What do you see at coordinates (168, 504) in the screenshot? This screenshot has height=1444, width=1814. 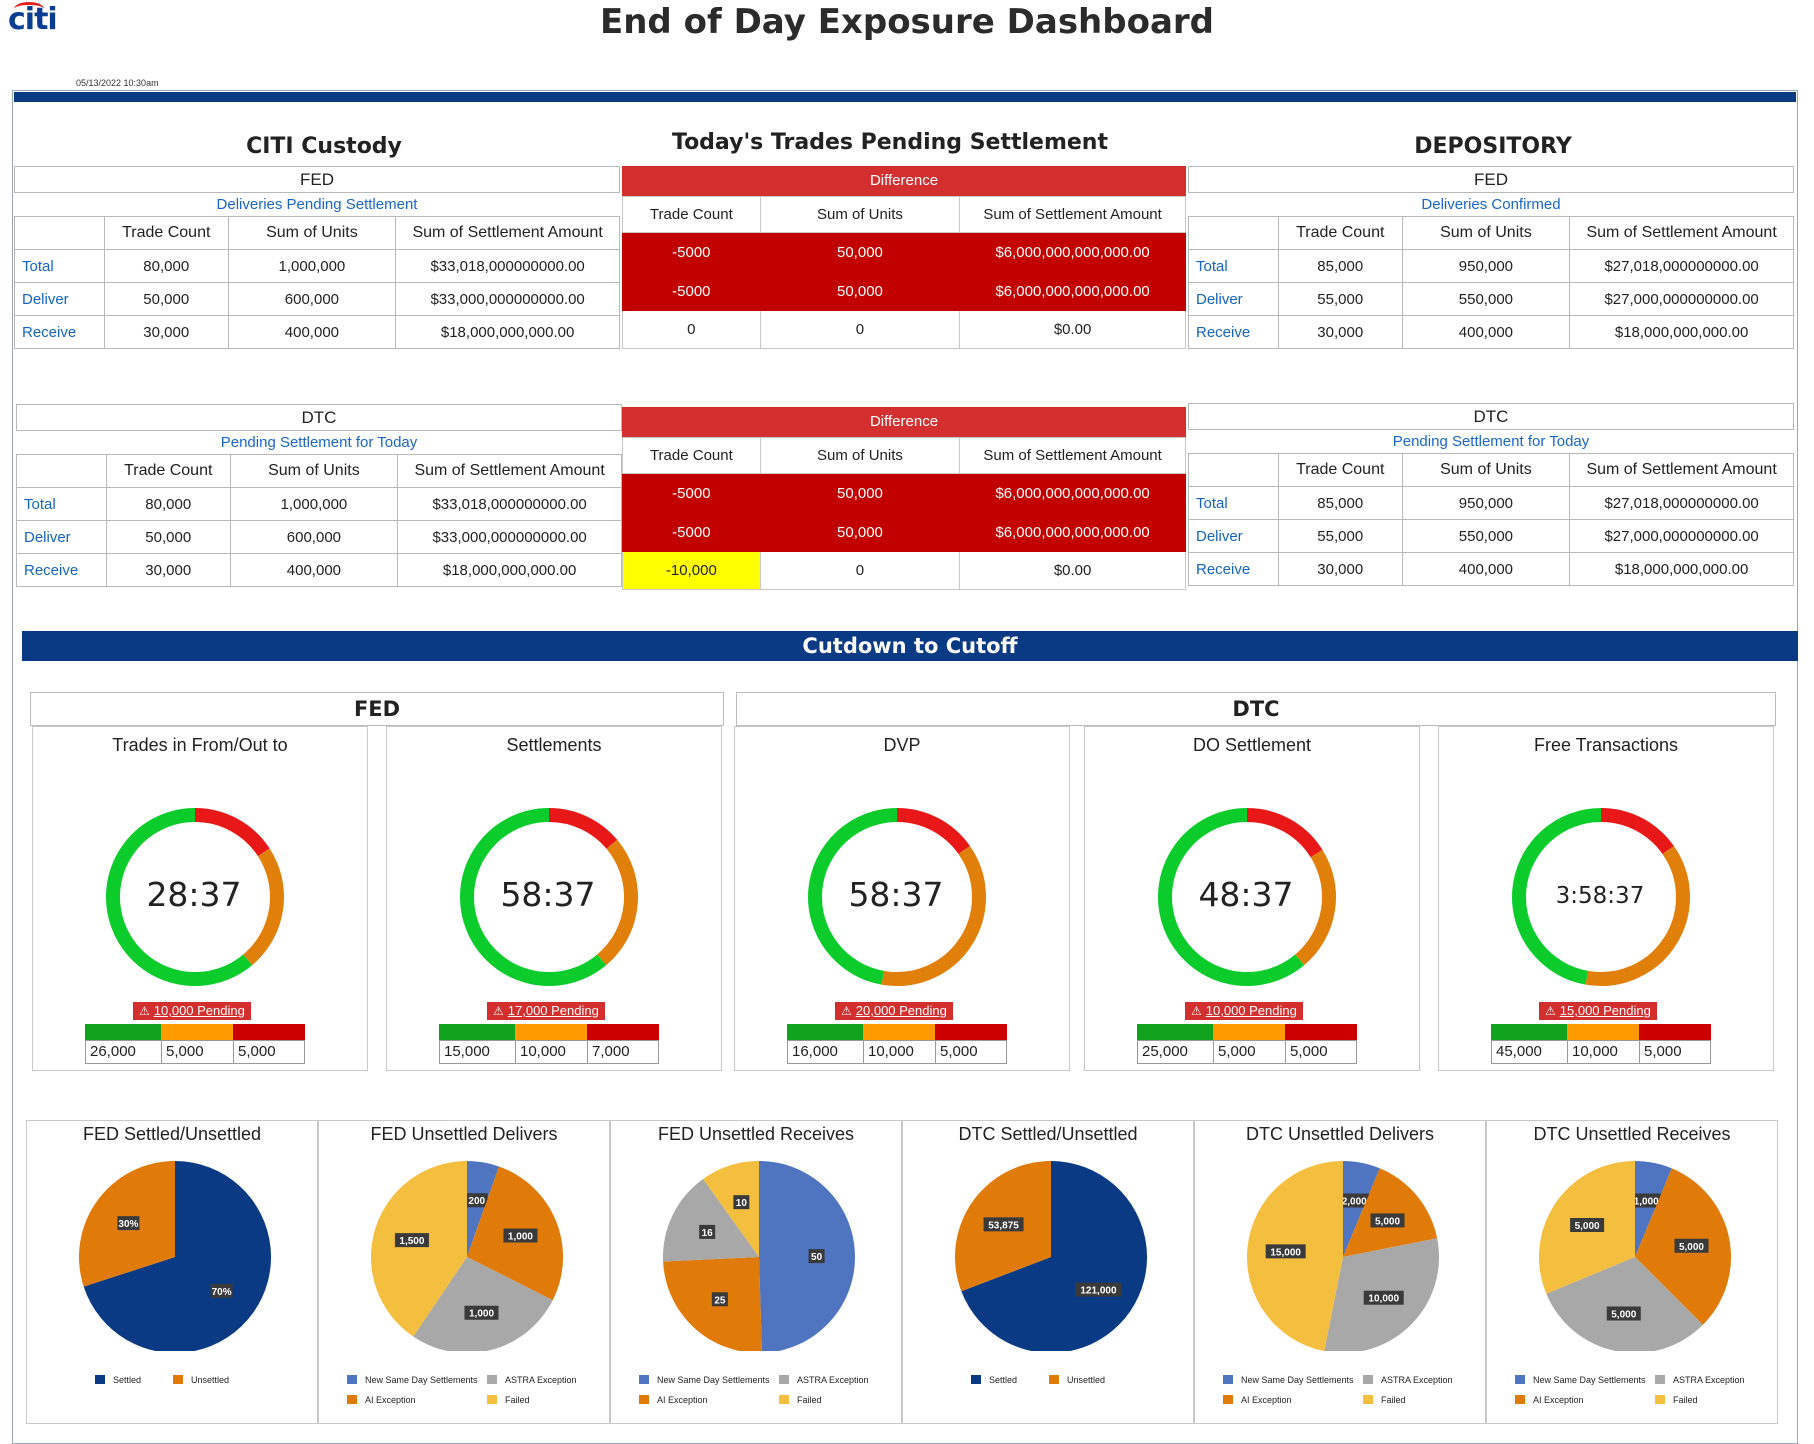 I see `trade-count-cell: 80,000` at bounding box center [168, 504].